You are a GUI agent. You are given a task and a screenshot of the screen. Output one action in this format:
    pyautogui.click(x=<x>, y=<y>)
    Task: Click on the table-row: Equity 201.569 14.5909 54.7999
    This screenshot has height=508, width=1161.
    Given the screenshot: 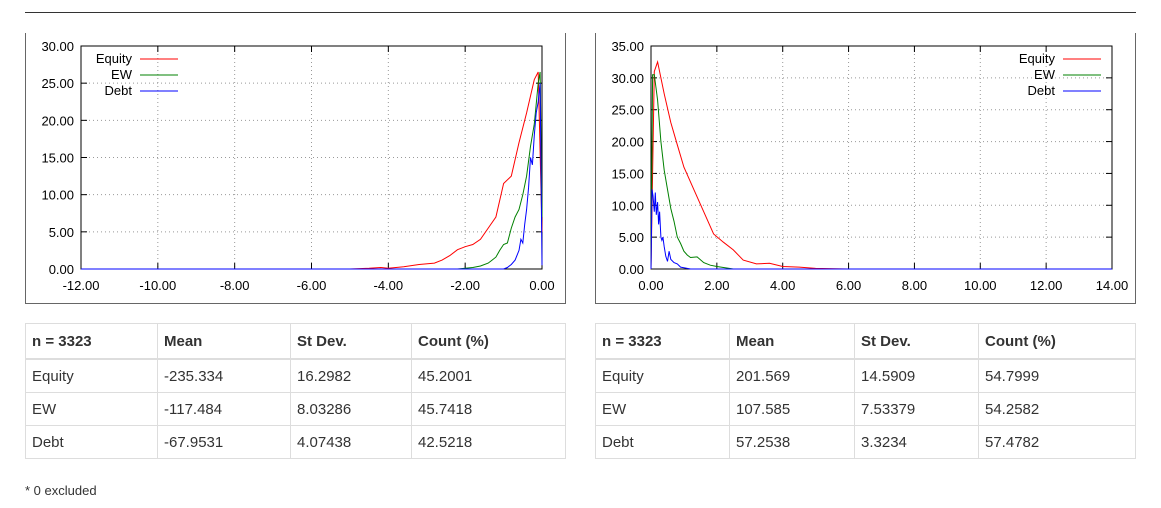 What is the action you would take?
    pyautogui.click(x=865, y=375)
    